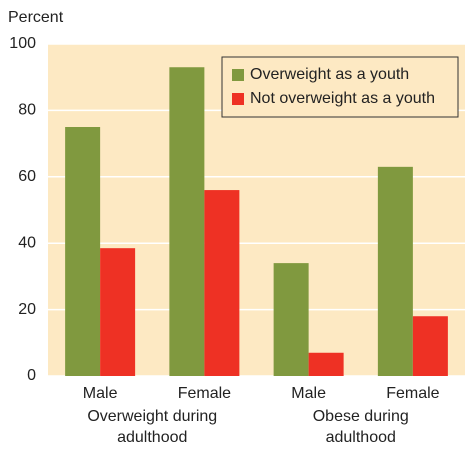 The height and width of the screenshot is (449, 468). What do you see at coordinates (329, 74) in the screenshot?
I see `legend-label: Overweight as a youth` at bounding box center [329, 74].